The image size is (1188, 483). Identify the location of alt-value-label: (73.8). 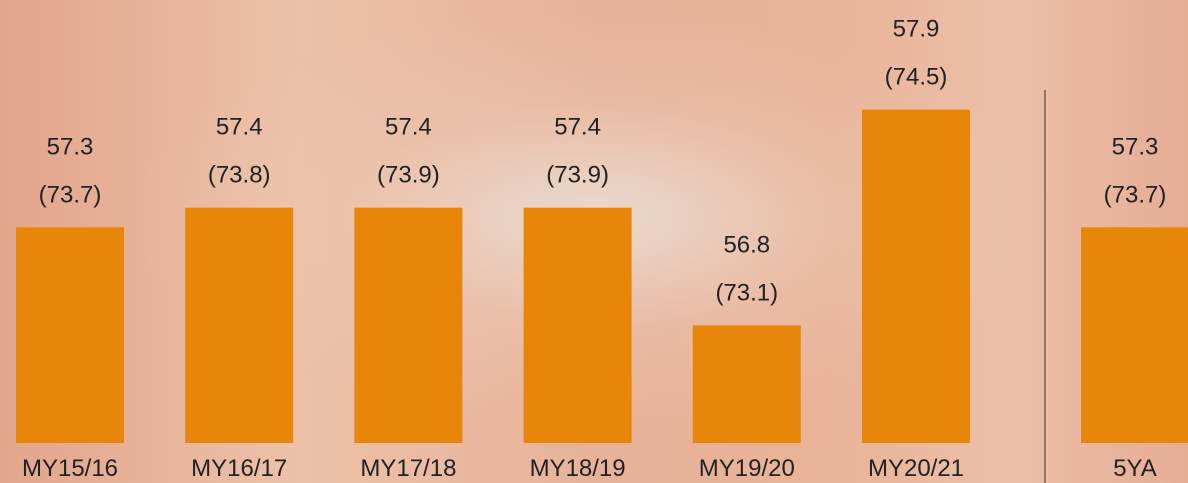
(239, 175).